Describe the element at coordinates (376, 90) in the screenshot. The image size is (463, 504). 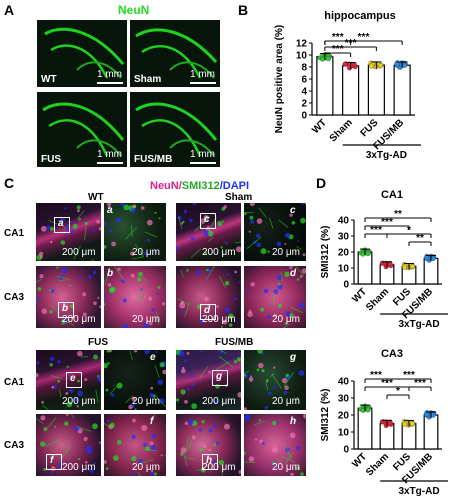
I see `bar-fus` at that location.